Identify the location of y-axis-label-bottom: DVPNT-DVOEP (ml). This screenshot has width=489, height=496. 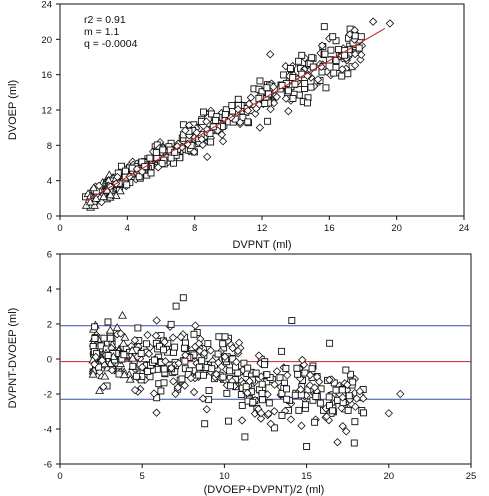
(13, 358).